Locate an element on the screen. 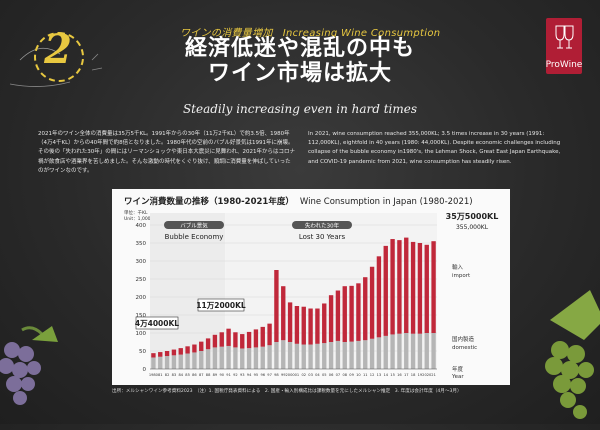 The image size is (600, 430). chart-title-en: Wine Consumption in Japan (1980-2021) is located at coordinates (386, 202).